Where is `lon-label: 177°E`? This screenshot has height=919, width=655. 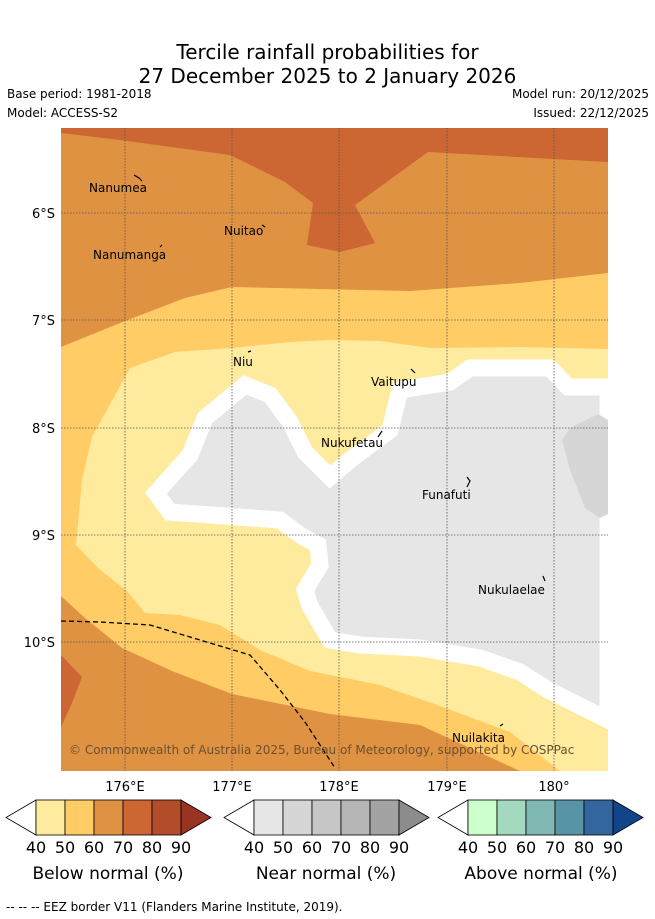 lon-label: 177°E is located at coordinates (232, 787).